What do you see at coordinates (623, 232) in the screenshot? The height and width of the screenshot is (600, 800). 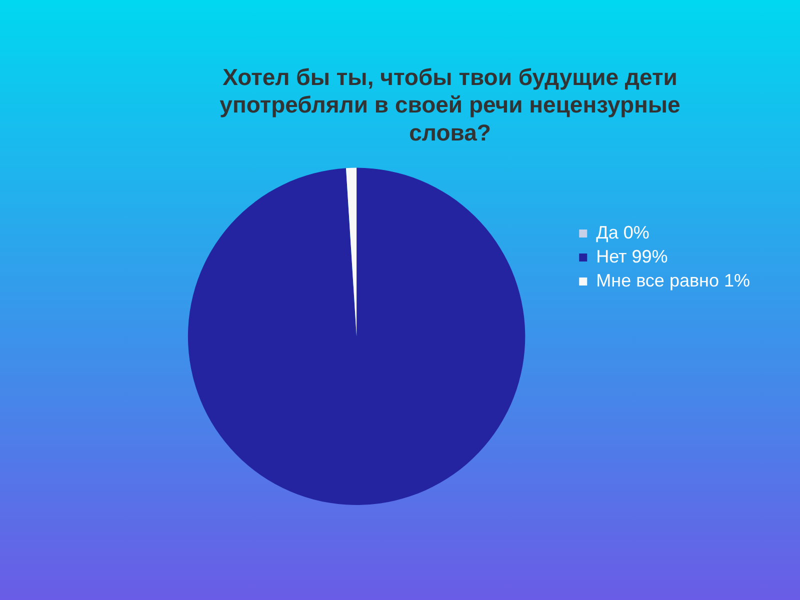 I see `legend-label: Да 0%` at bounding box center [623, 232].